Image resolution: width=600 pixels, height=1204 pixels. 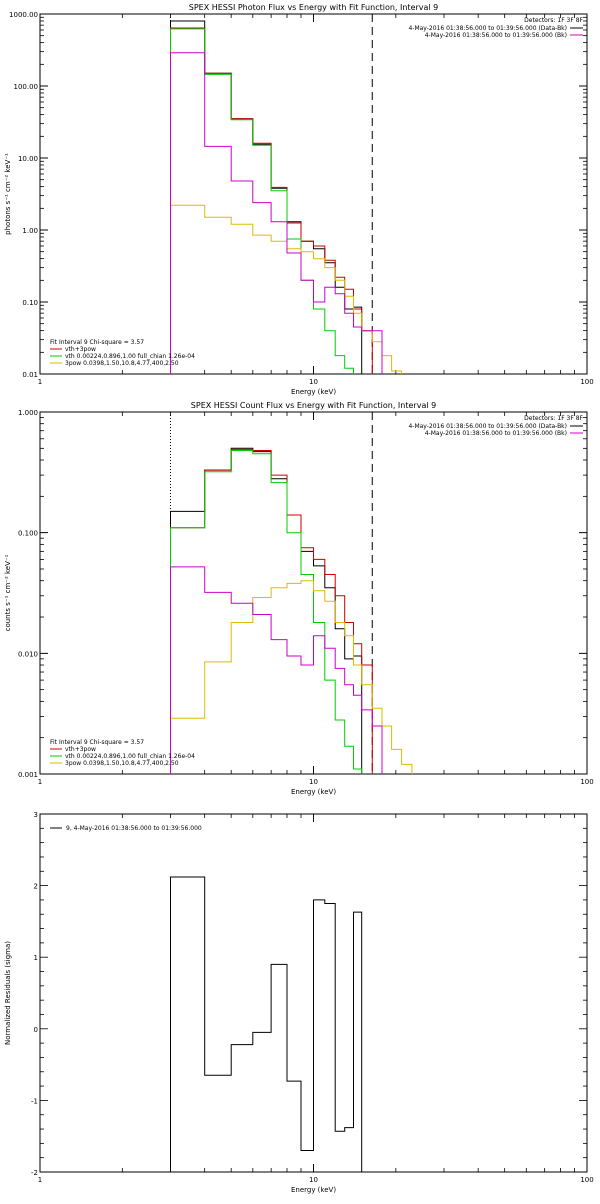 I want to click on x-axis-label-1: Energy (keV), so click(x=313, y=792).